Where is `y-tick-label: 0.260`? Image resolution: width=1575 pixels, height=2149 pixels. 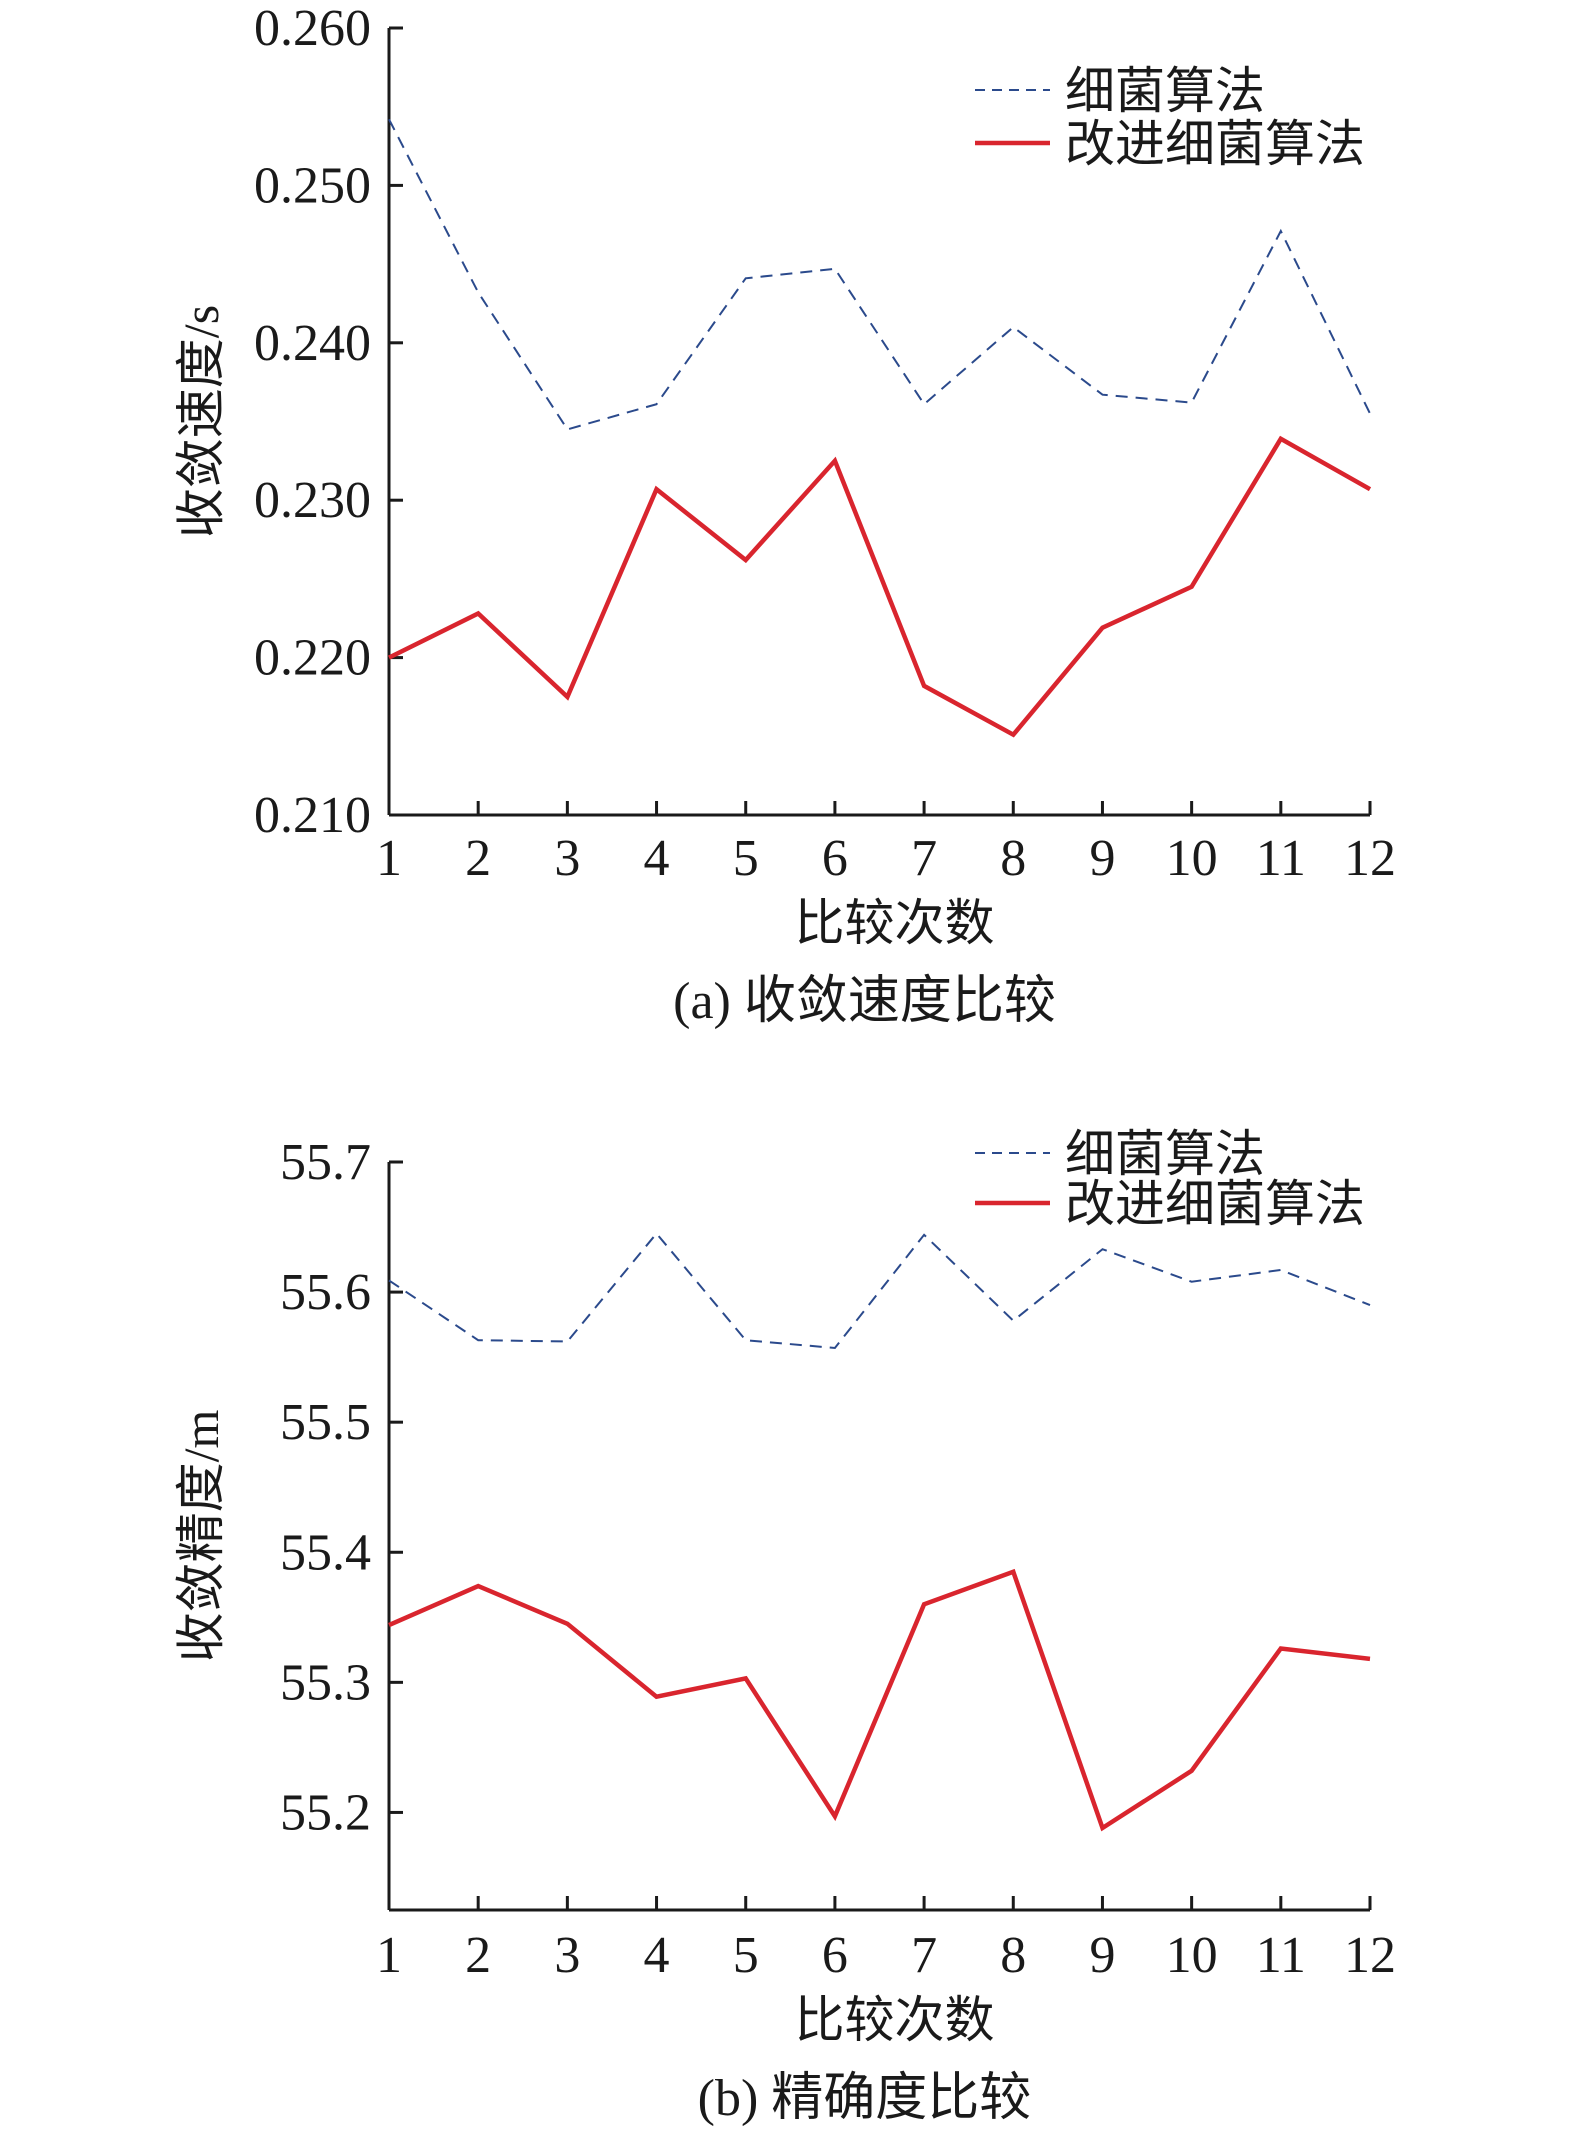
y-tick-label: 0.260 is located at coordinates (312, 28).